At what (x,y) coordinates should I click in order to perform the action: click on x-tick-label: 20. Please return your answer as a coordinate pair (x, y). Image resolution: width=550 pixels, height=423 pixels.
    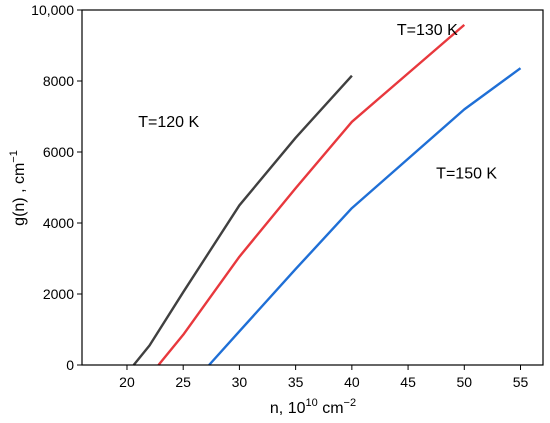
    Looking at the image, I should click on (127, 382).